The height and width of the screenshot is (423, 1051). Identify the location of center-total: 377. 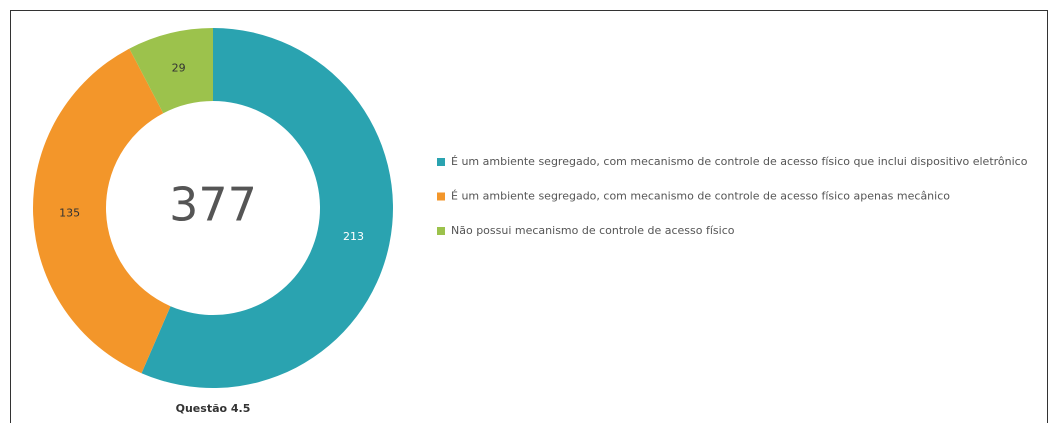
(213, 205).